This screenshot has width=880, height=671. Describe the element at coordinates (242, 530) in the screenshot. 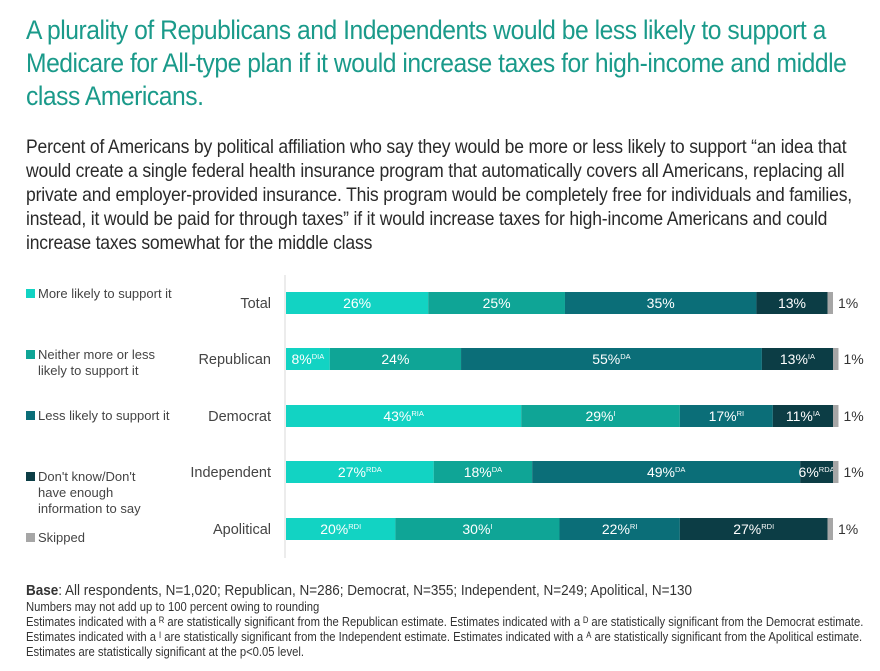

I see `category-label-apolitical: Apolitical` at that location.